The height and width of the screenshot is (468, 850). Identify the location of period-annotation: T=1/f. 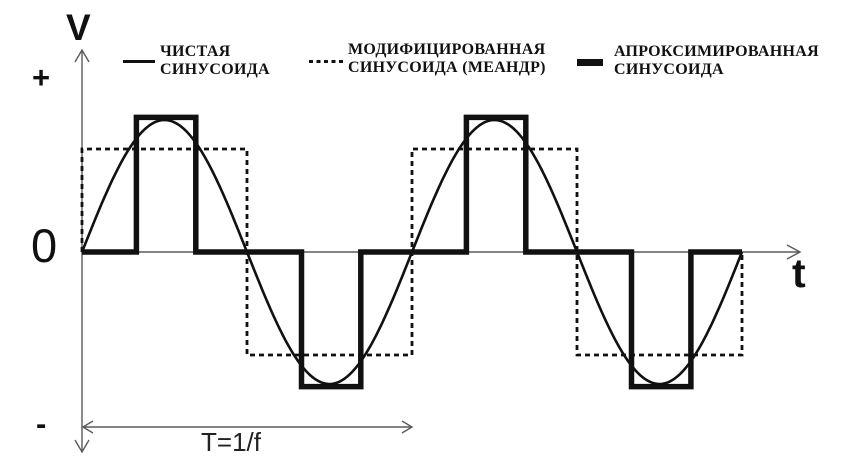
(231, 442).